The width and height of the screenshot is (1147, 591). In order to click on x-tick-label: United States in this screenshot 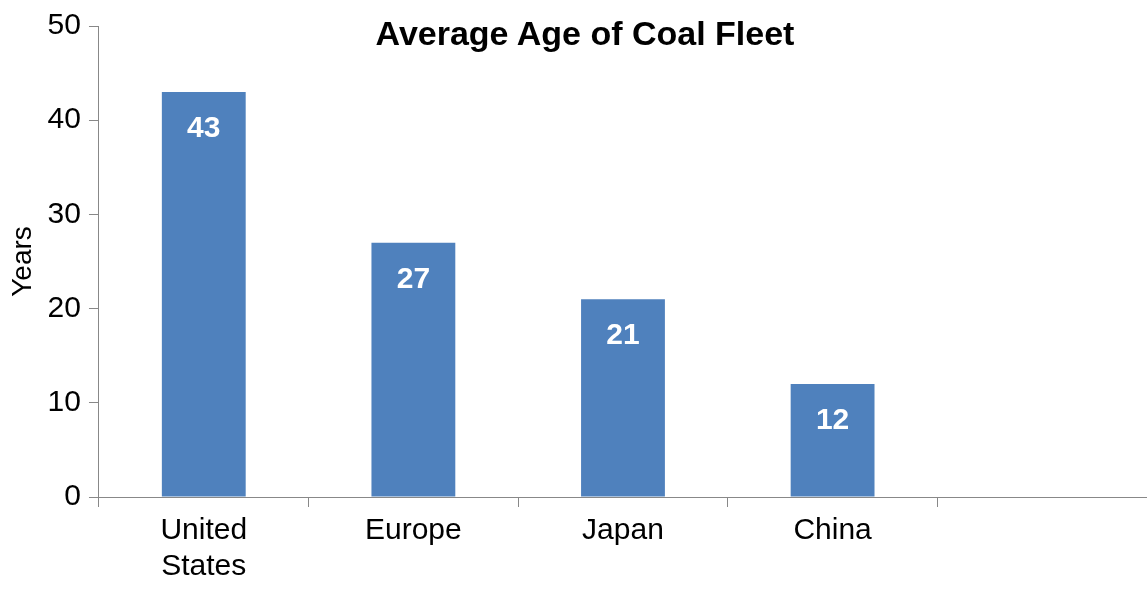, I will do `click(204, 547)`.